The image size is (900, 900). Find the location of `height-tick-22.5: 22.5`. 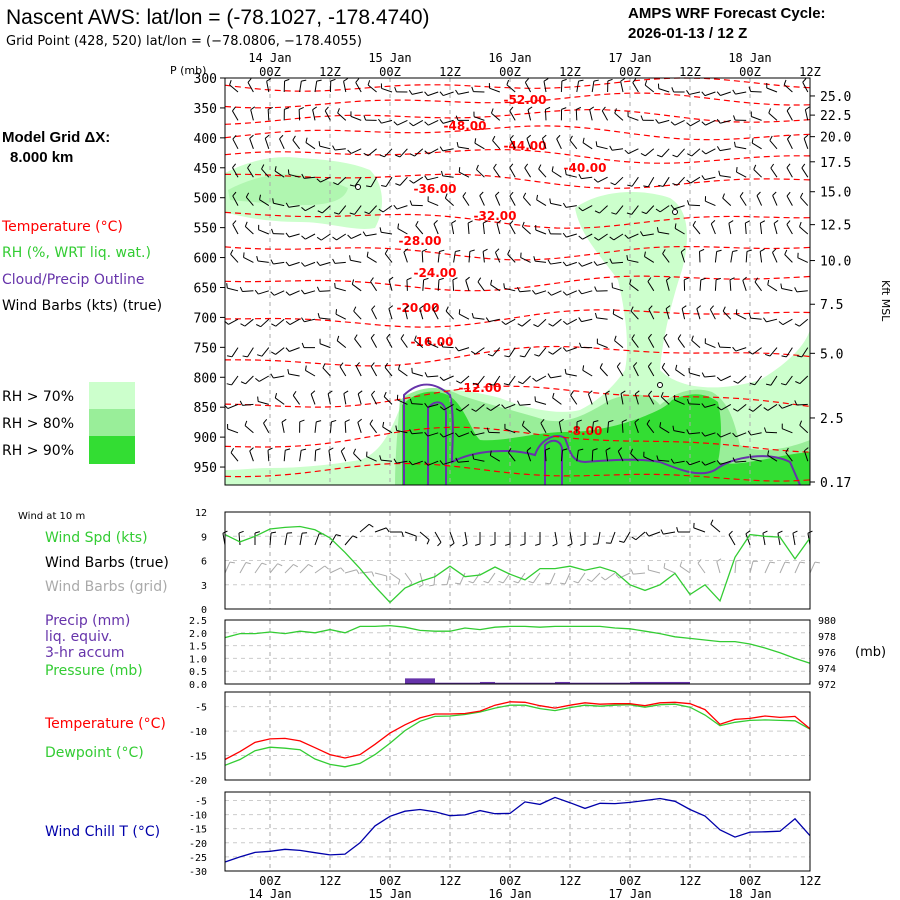

height-tick-22.5: 22.5 is located at coordinates (835, 116).